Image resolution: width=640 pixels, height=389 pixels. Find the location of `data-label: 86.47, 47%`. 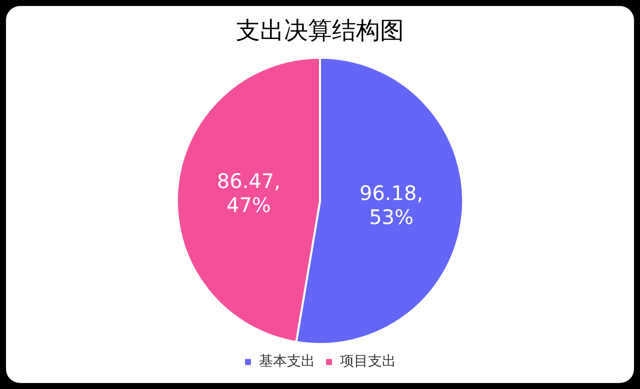

data-label: 86.47, 47% is located at coordinates (248, 193).